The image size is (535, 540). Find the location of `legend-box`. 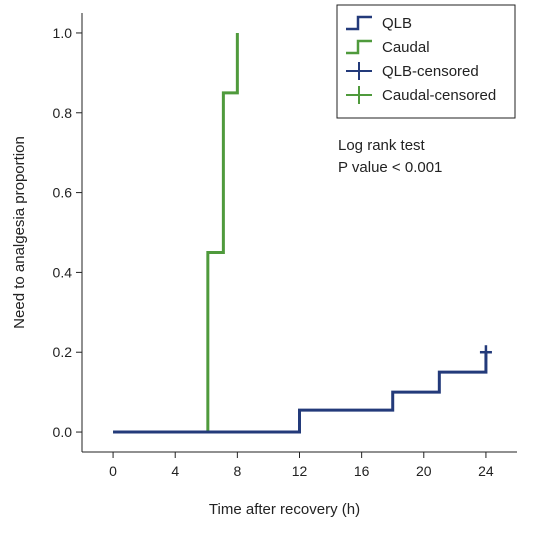

legend-box is located at coordinates (426, 61).